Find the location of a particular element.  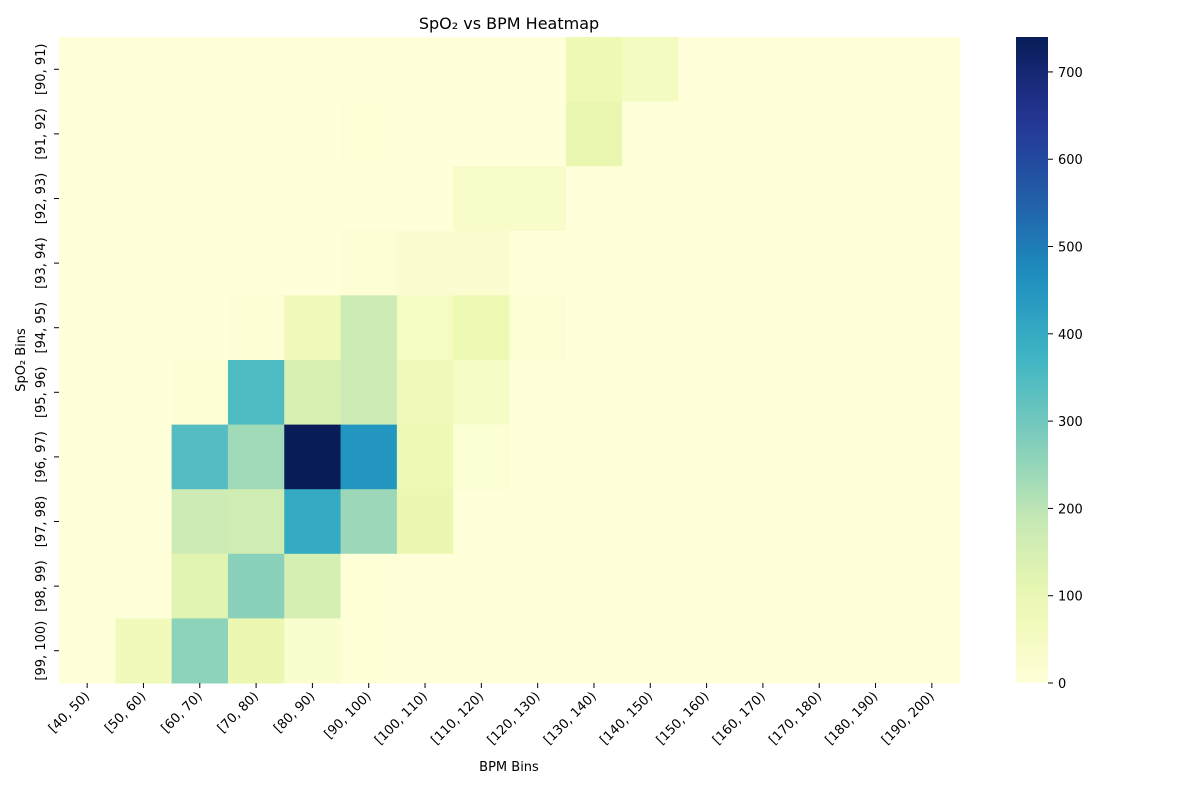

colorbar-tick-label: 400 is located at coordinates (1070, 335).